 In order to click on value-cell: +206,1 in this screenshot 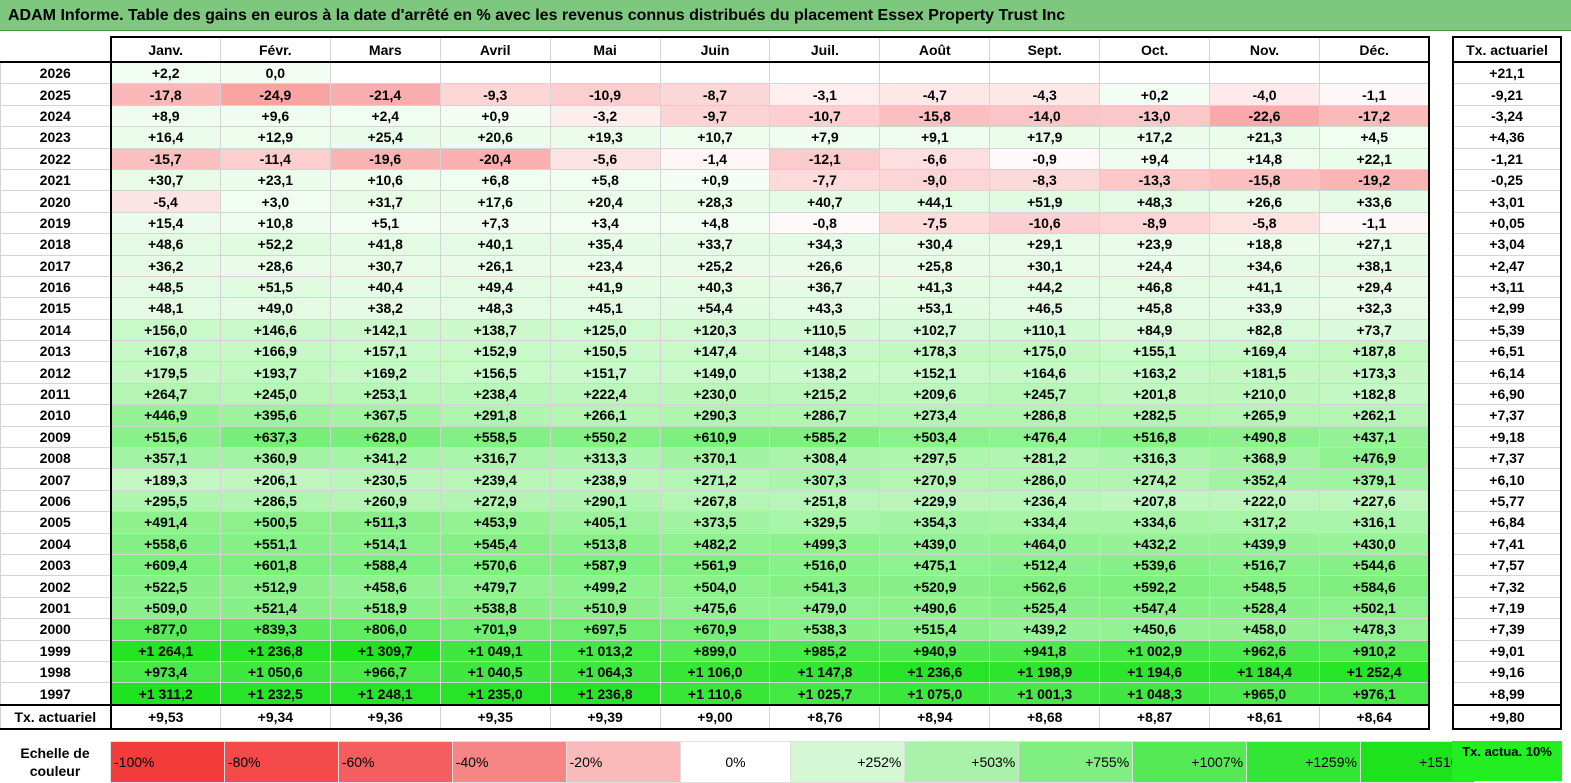, I will do `click(275, 479)`.